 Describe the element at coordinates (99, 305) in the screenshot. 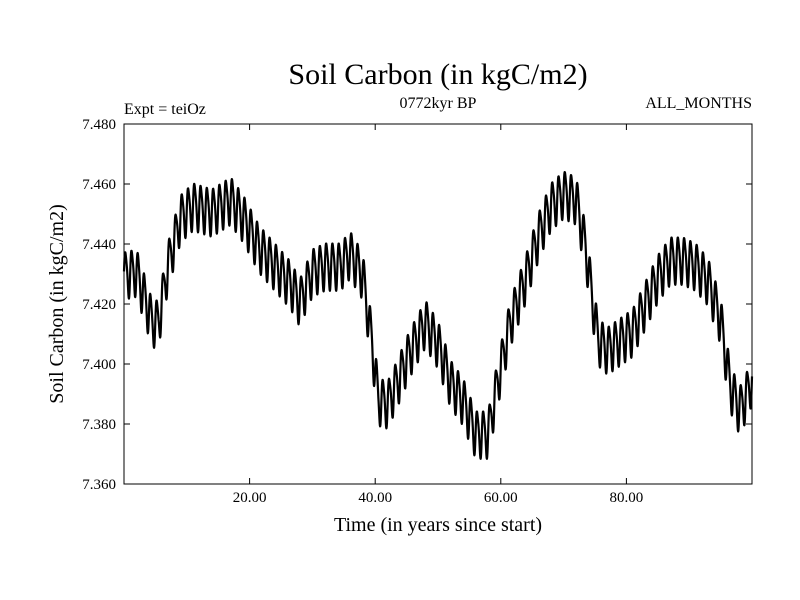

I see `y-tick-label: 7.420` at that location.